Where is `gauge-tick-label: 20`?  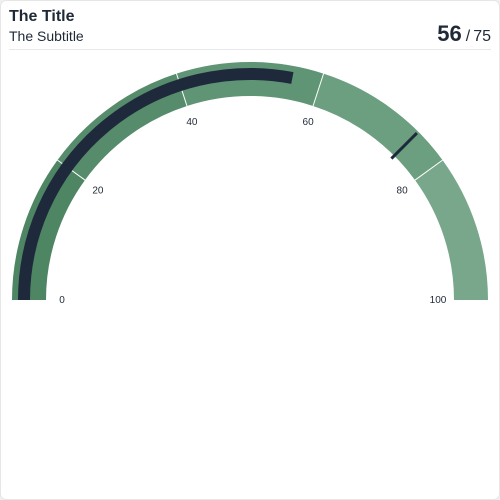
gauge-tick-label: 20 is located at coordinates (98, 190).